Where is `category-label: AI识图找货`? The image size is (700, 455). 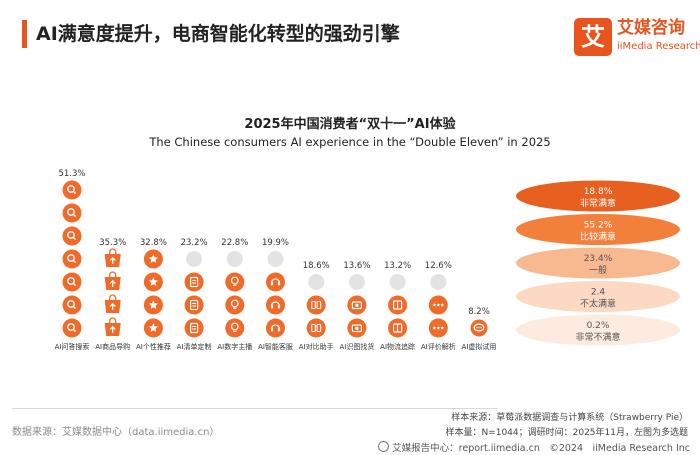 category-label: AI识图找货 is located at coordinates (356, 346).